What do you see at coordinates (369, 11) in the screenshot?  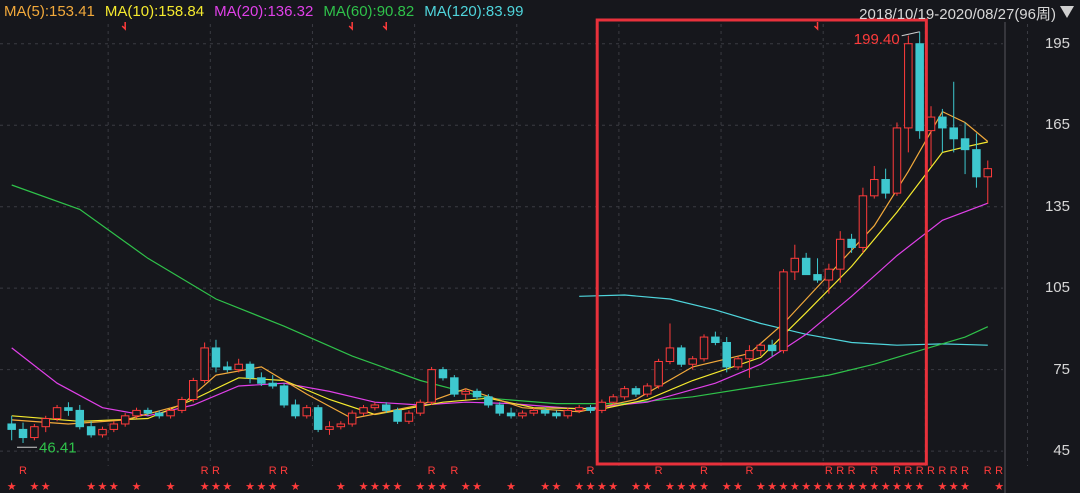 I see `ma60-label: MA(60):90.82` at bounding box center [369, 11].